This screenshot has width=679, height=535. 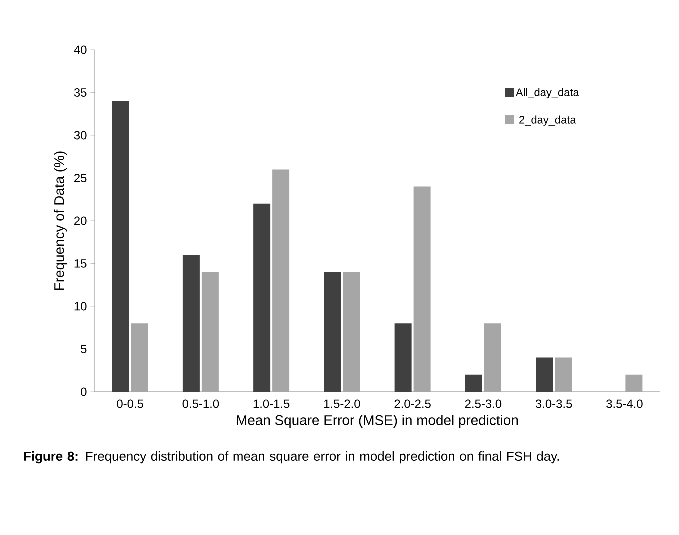 What do you see at coordinates (412, 404) in the screenshot?
I see `x-tick-label: 2.0-2.5` at bounding box center [412, 404].